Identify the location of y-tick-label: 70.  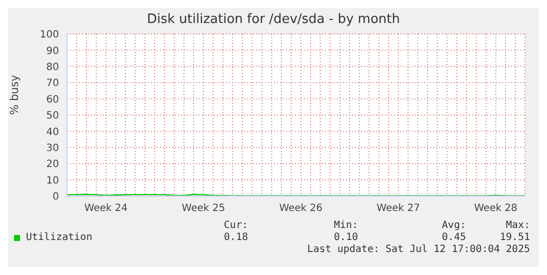
(52, 84).